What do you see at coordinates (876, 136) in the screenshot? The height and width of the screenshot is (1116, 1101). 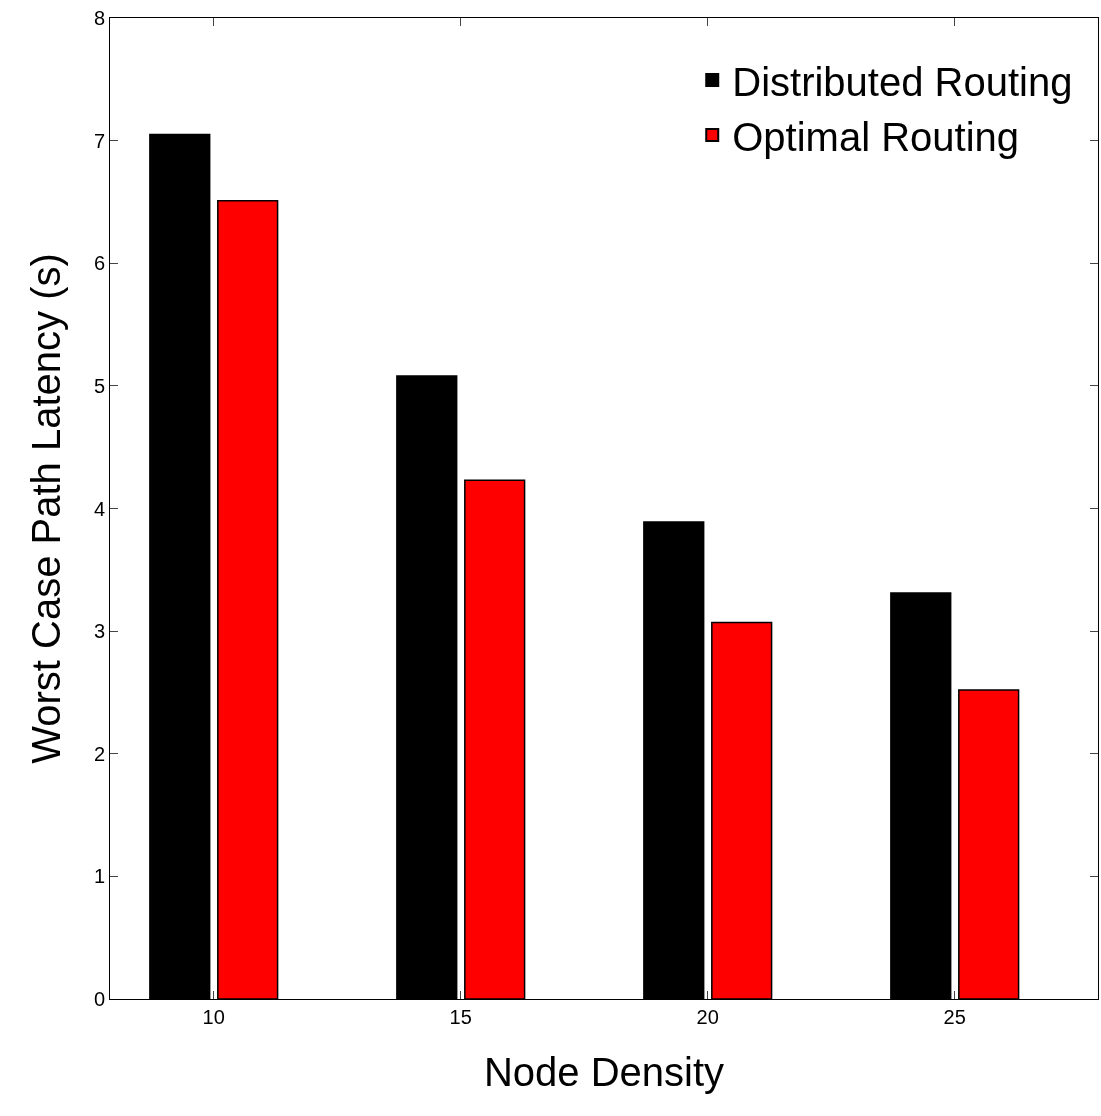 I see `legend-label: Optimal Routing` at bounding box center [876, 136].